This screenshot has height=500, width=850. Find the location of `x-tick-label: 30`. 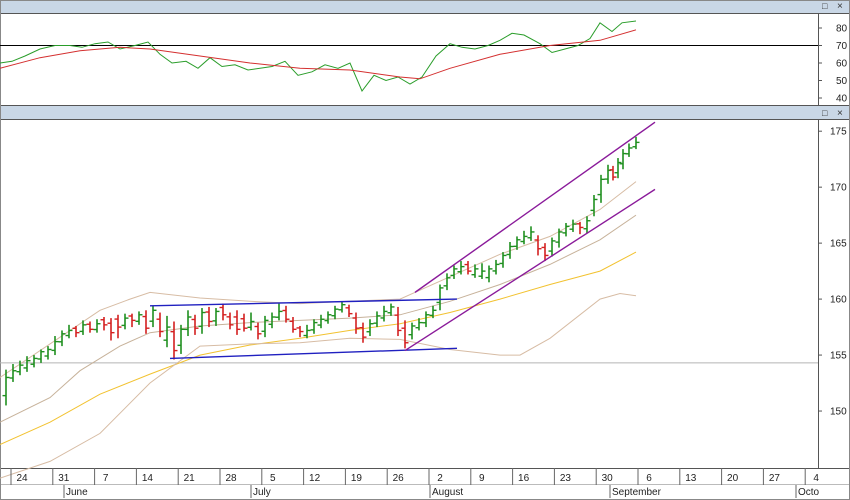

x-tick-label: 30 is located at coordinates (608, 478).